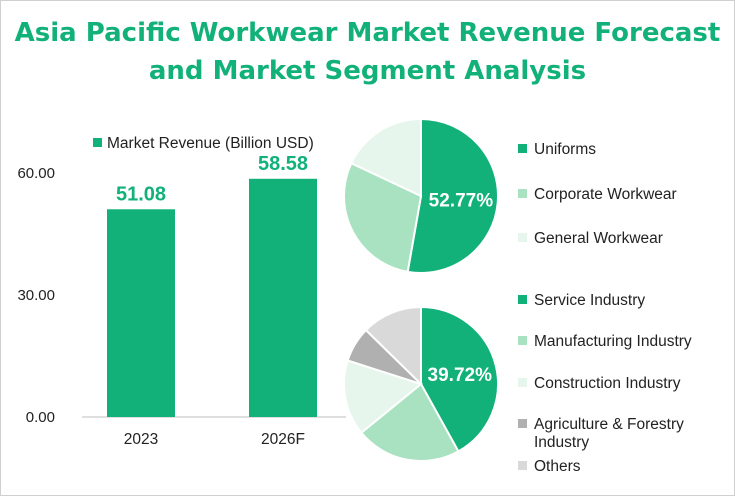 This screenshot has width=735, height=496. What do you see at coordinates (461, 200) in the screenshot?
I see `pie-products-percent-label: 52.77%` at bounding box center [461, 200].